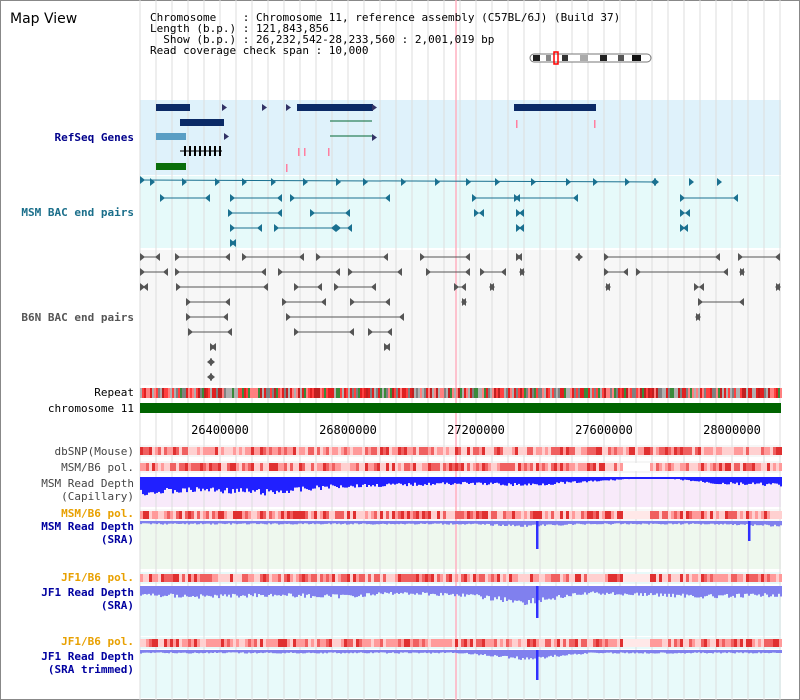 This screenshot has height=700, width=800. I want to click on track-label-dbsnp: dbSNP(Mouse), so click(94, 451).